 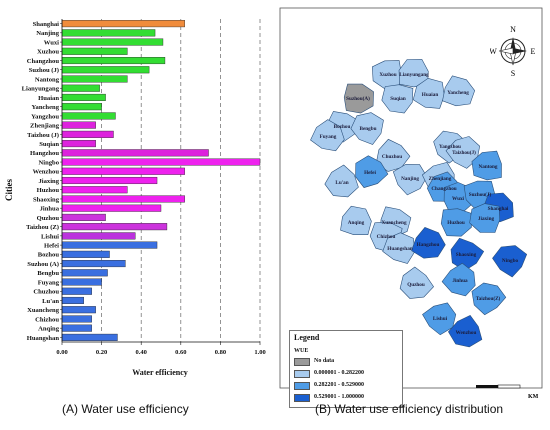 I want to click on city-label: Suzhou(J), so click(x=480, y=194).